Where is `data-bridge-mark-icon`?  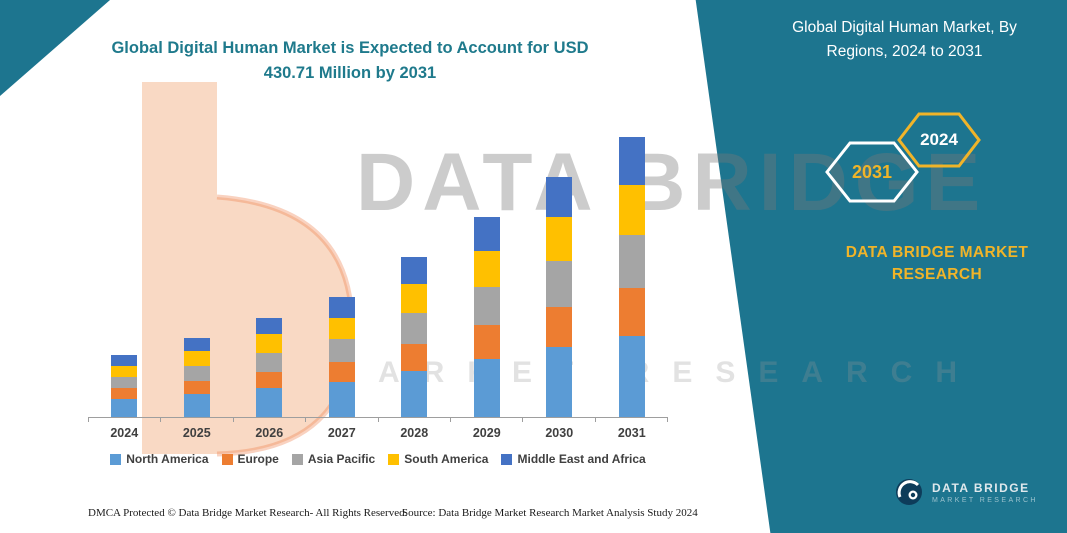 data-bridge-mark-icon is located at coordinates (909, 492).